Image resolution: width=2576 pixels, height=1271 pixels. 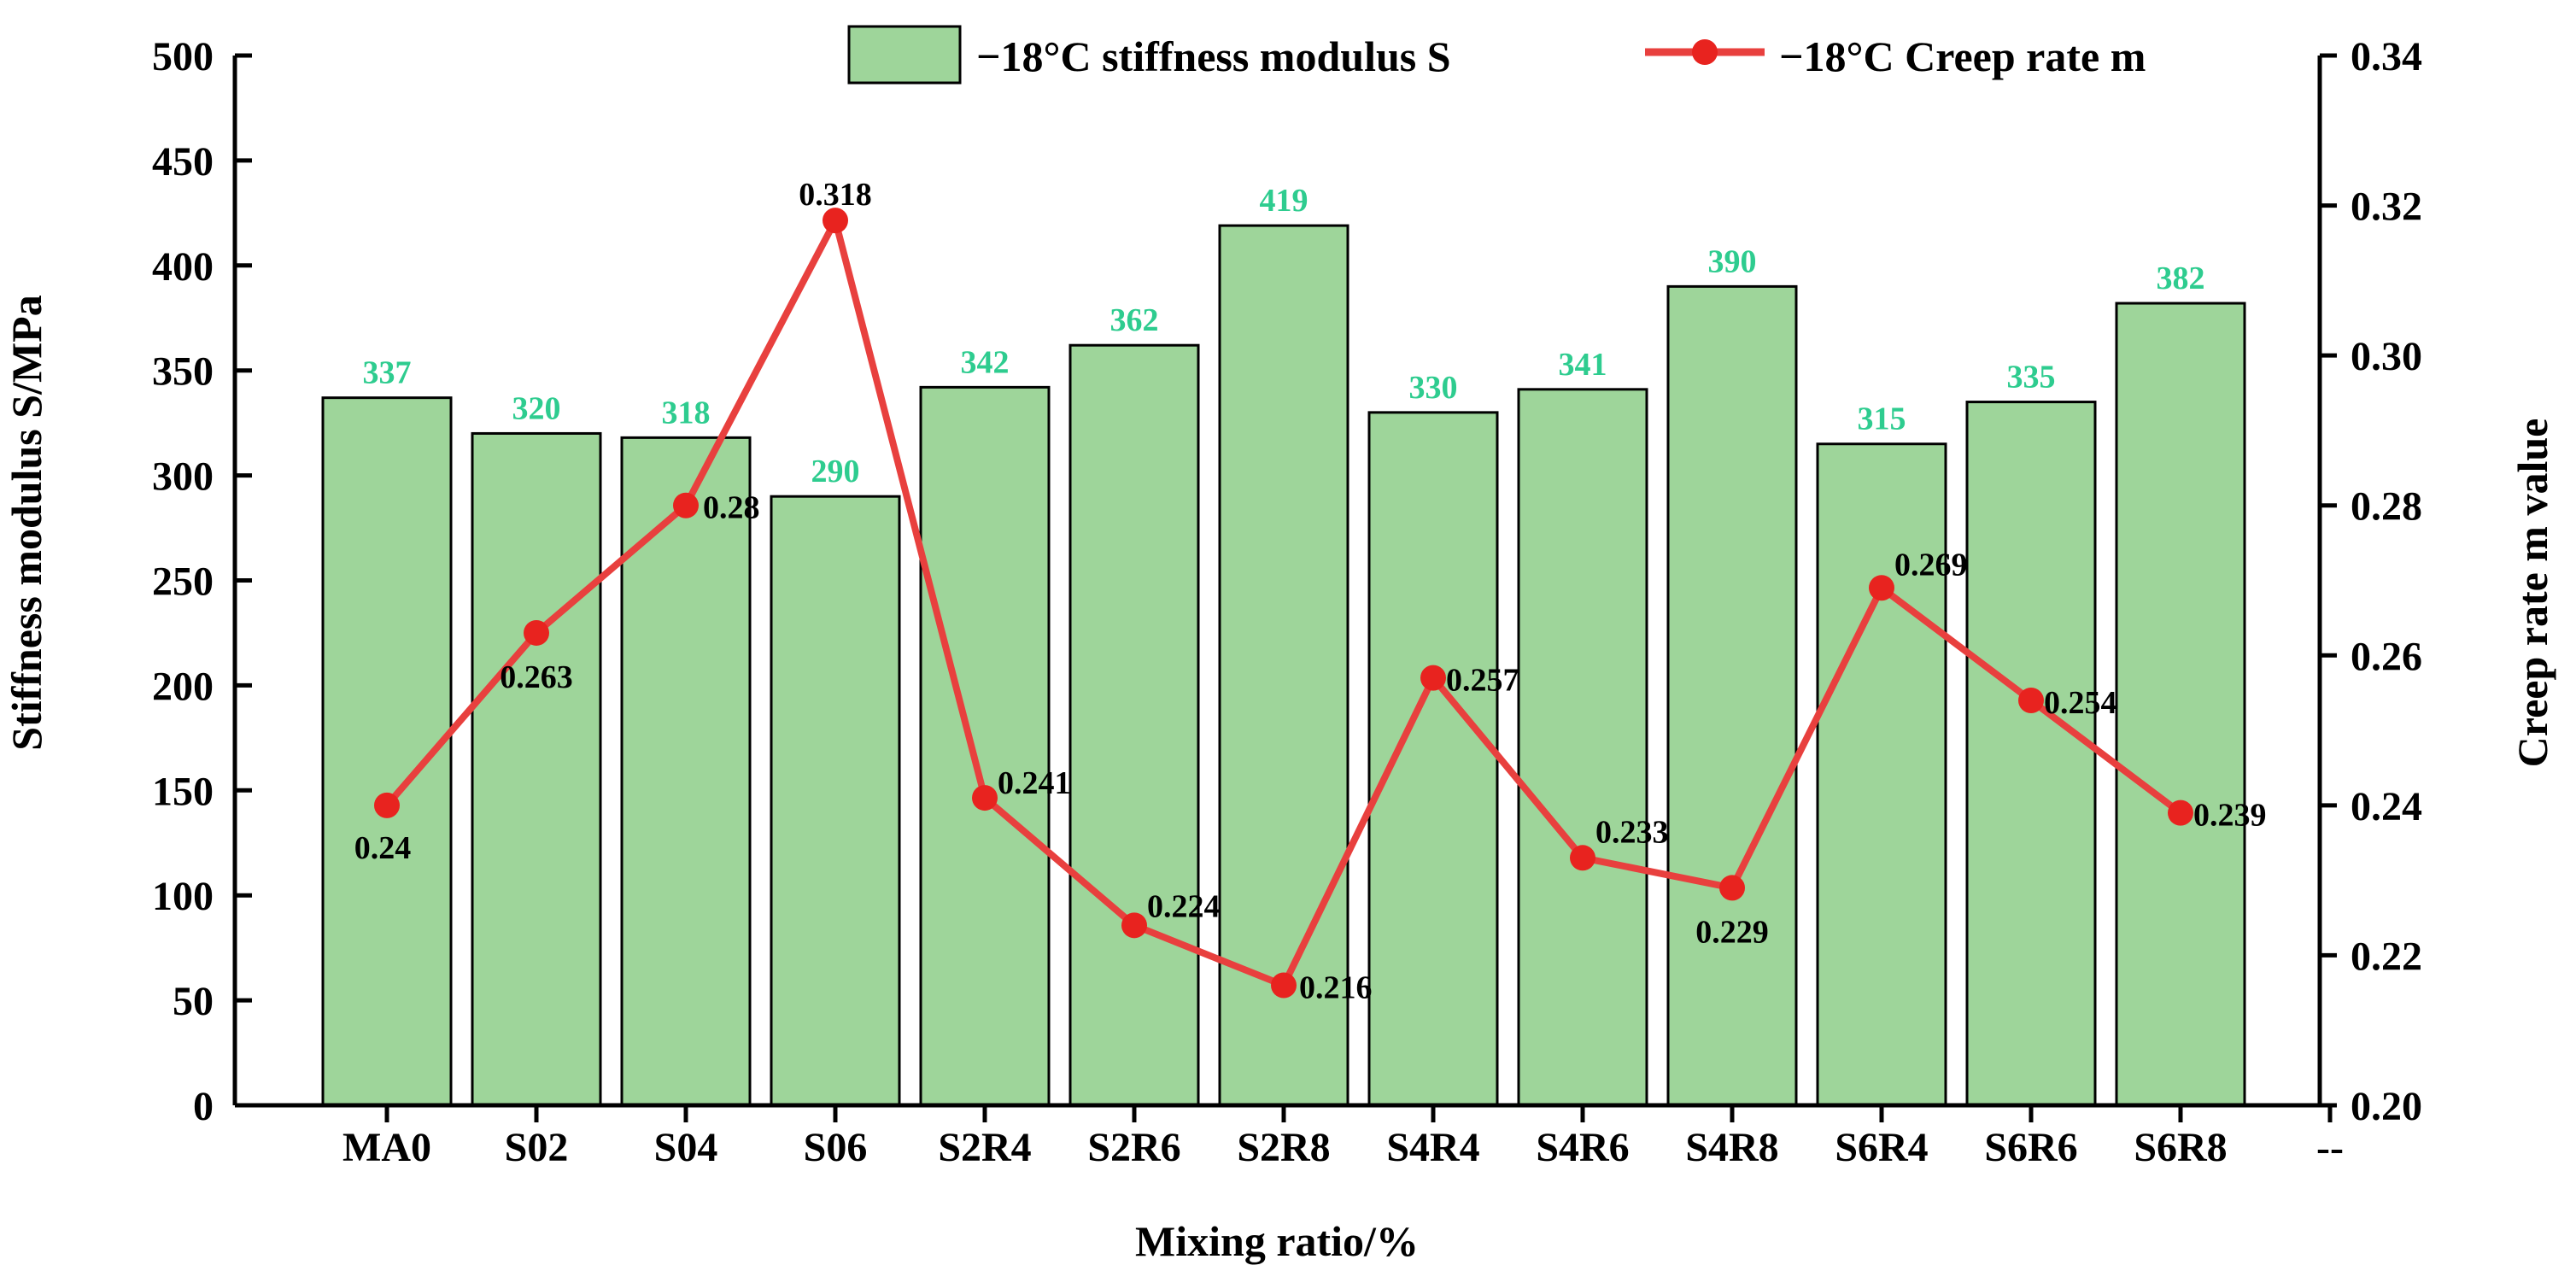 I want to click on x-tick-label-S4R8: S4R8, so click(x=1731, y=1147).